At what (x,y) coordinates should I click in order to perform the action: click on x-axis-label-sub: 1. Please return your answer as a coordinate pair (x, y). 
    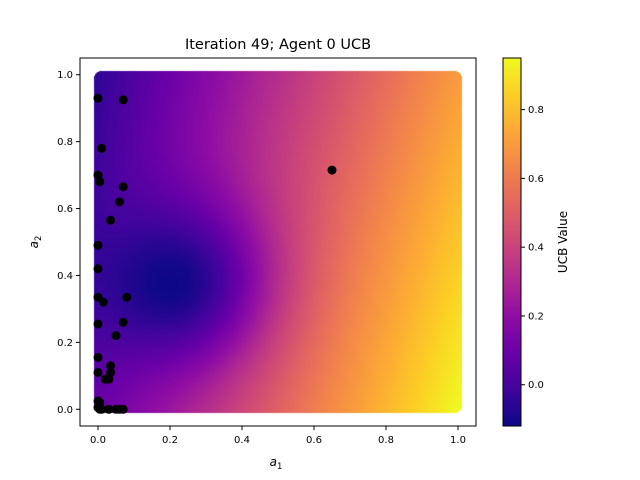
    Looking at the image, I should click on (279, 467).